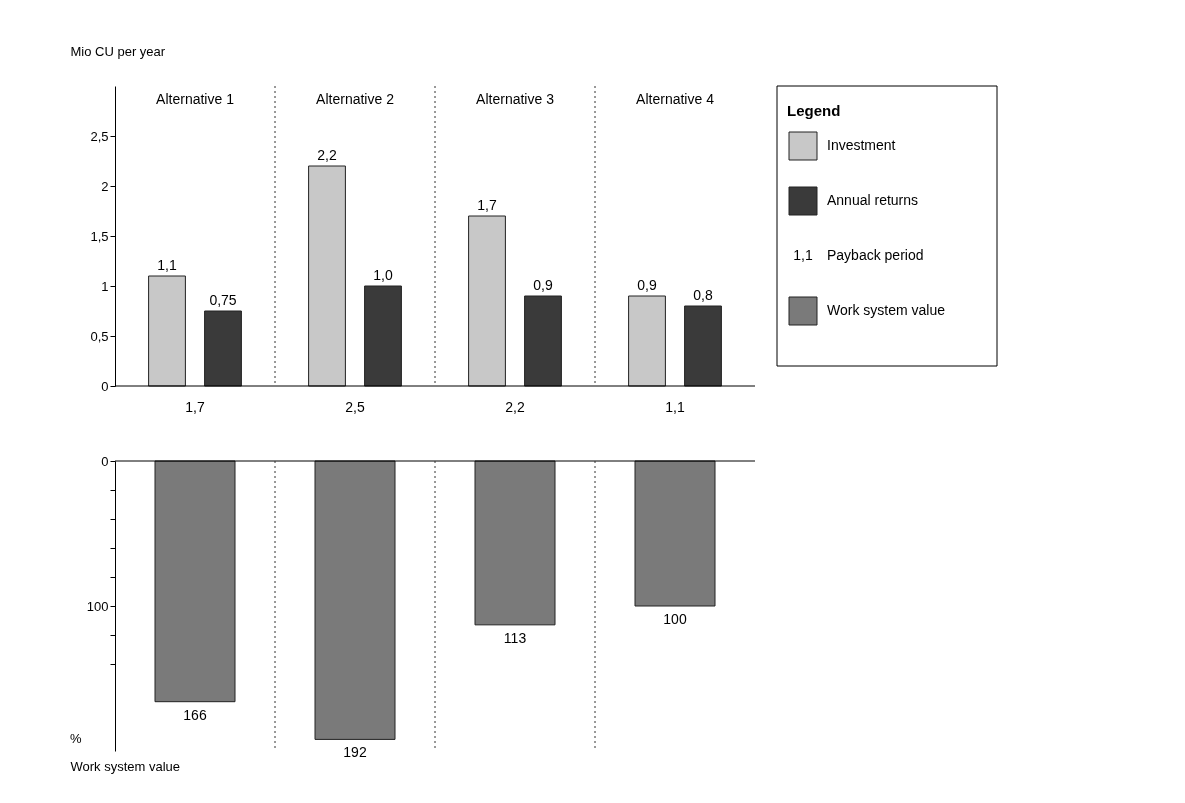 This screenshot has width=1185, height=803. I want to click on text: 2,5, so click(355, 407).